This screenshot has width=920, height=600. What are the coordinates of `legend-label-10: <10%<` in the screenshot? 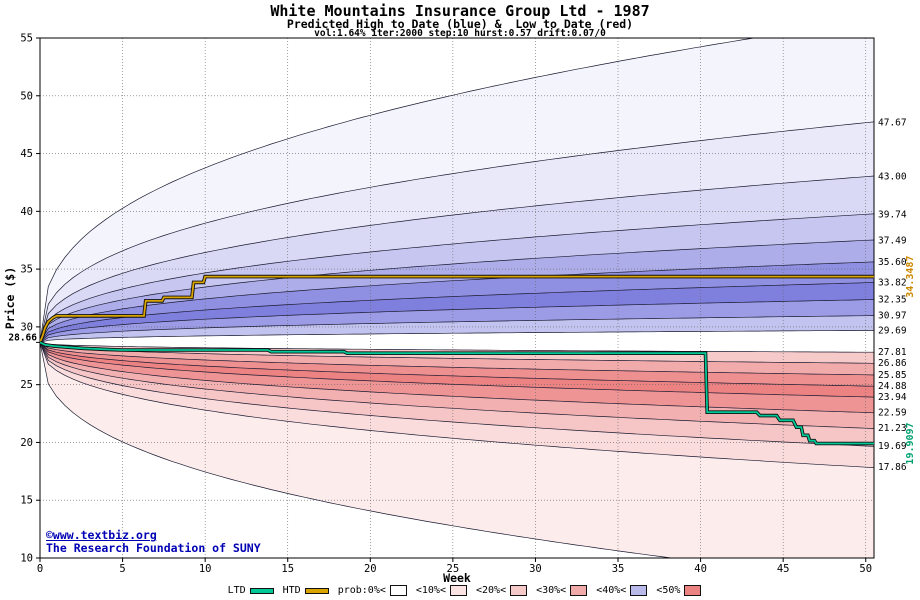 It's located at (430, 590).